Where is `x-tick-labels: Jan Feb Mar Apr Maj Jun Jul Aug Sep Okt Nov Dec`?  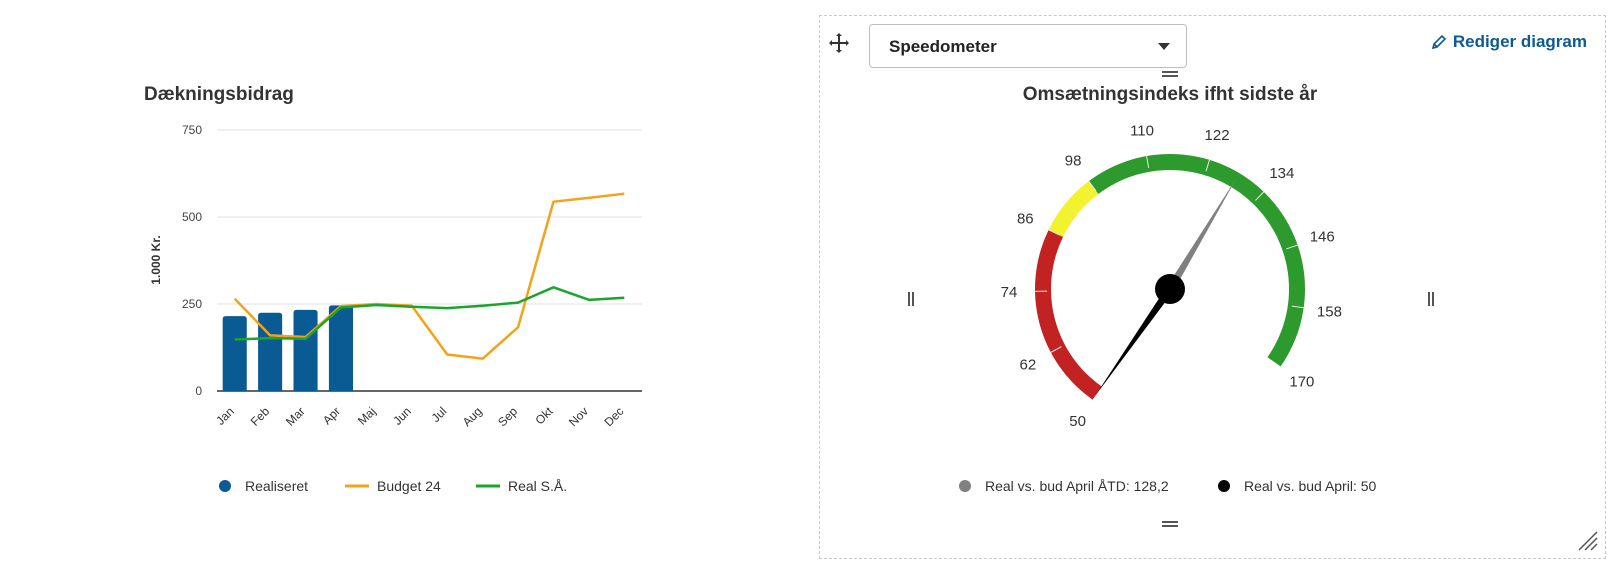 x-tick-labels: Jan Feb Mar Apr Maj Jun Jul Aug Sep Okt Nov Dec is located at coordinates (419, 416).